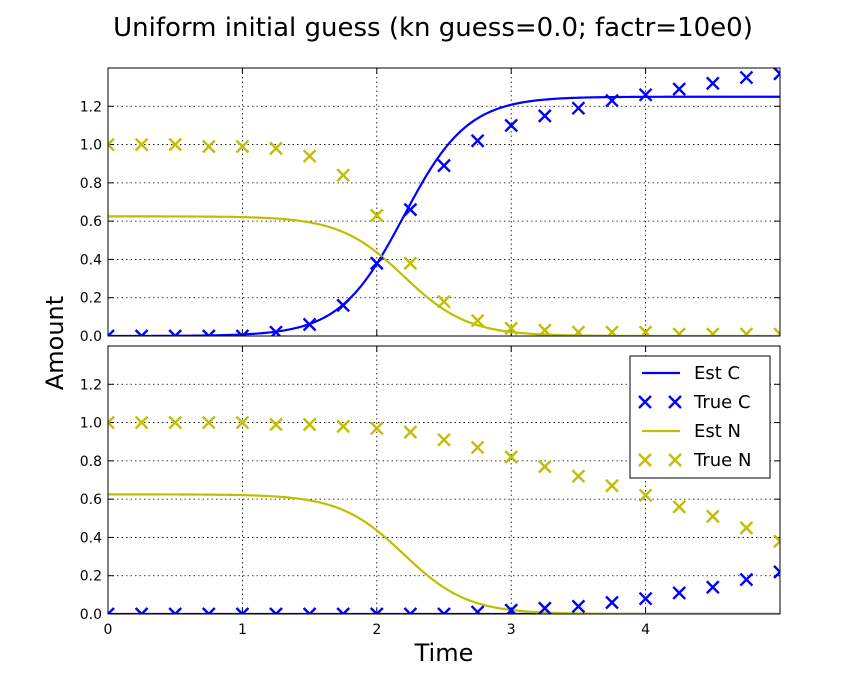  I want to click on x-tick-label: 3, so click(511, 630).